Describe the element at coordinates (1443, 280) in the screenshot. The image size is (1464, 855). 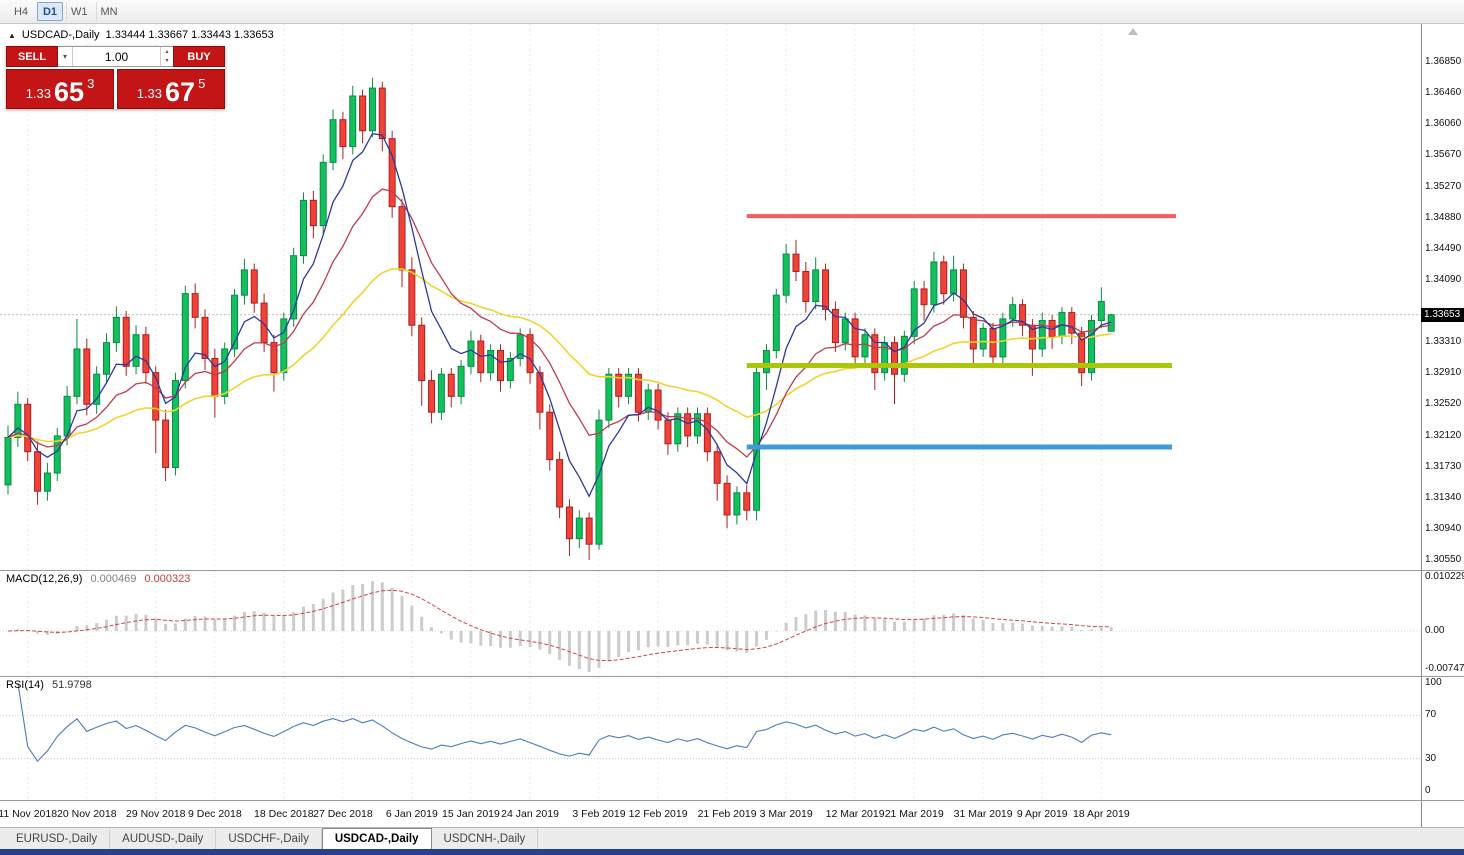
I see `price-axis-label: 1.34090` at that location.